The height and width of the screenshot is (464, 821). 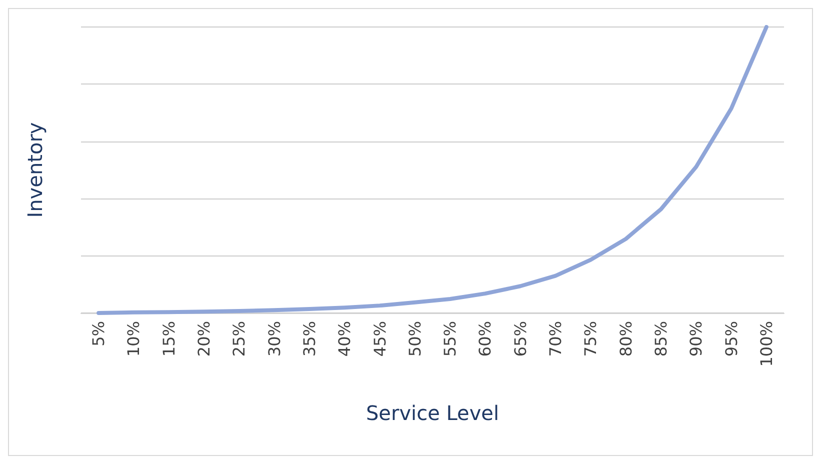 I want to click on x-tick-label: 45%, so click(x=380, y=339).